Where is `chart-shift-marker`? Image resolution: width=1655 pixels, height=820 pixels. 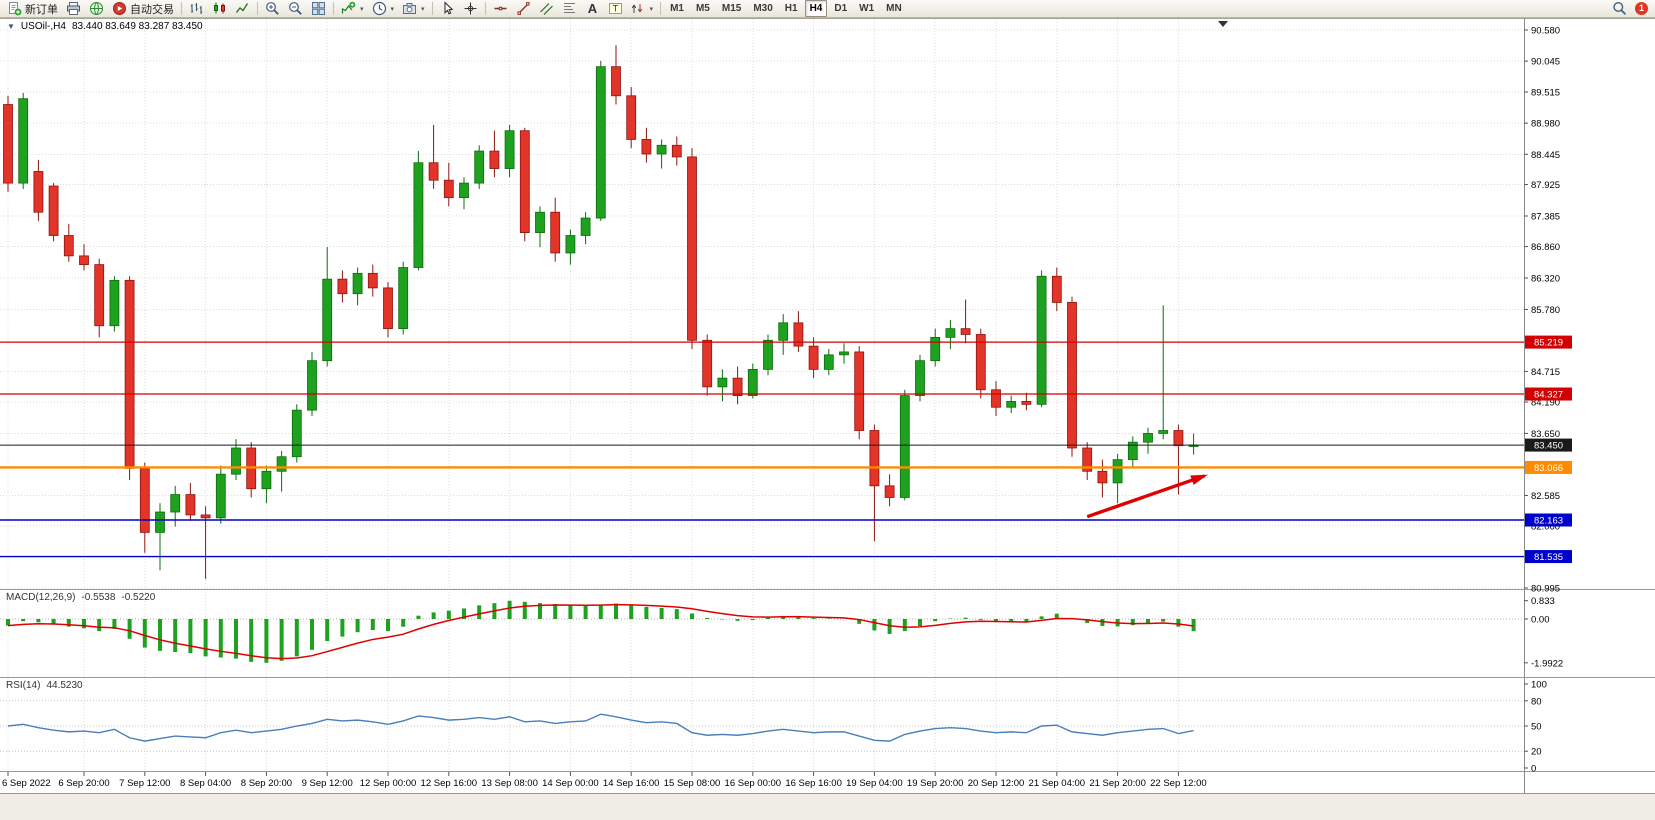 chart-shift-marker is located at coordinates (1223, 24).